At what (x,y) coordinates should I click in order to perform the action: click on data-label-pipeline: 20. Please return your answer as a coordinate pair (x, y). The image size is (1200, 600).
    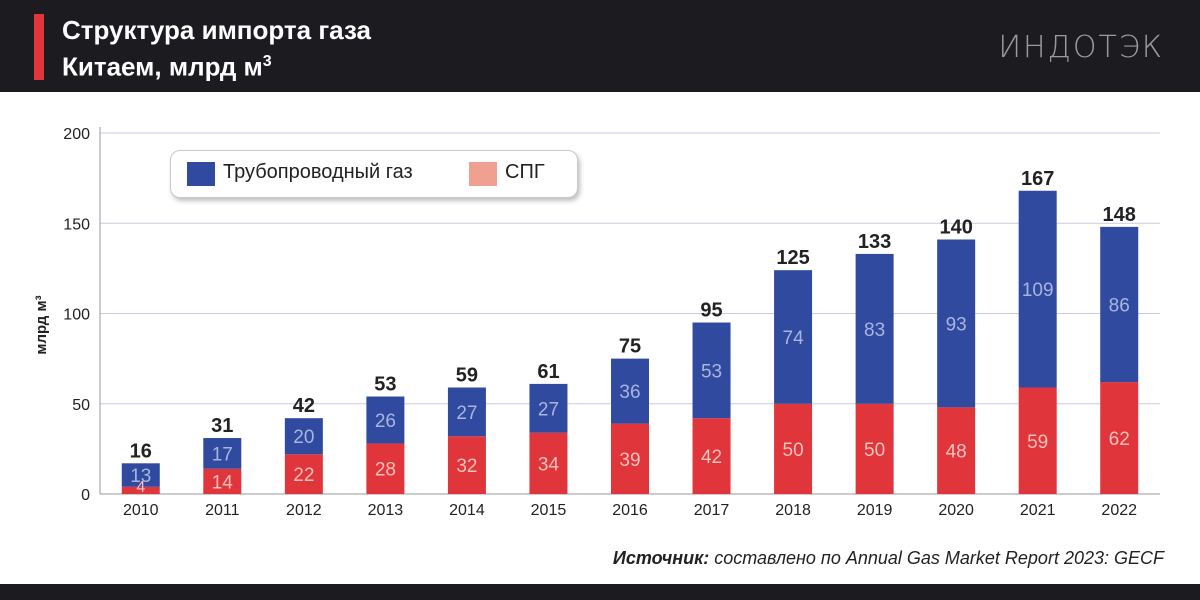
    Looking at the image, I should click on (303, 437).